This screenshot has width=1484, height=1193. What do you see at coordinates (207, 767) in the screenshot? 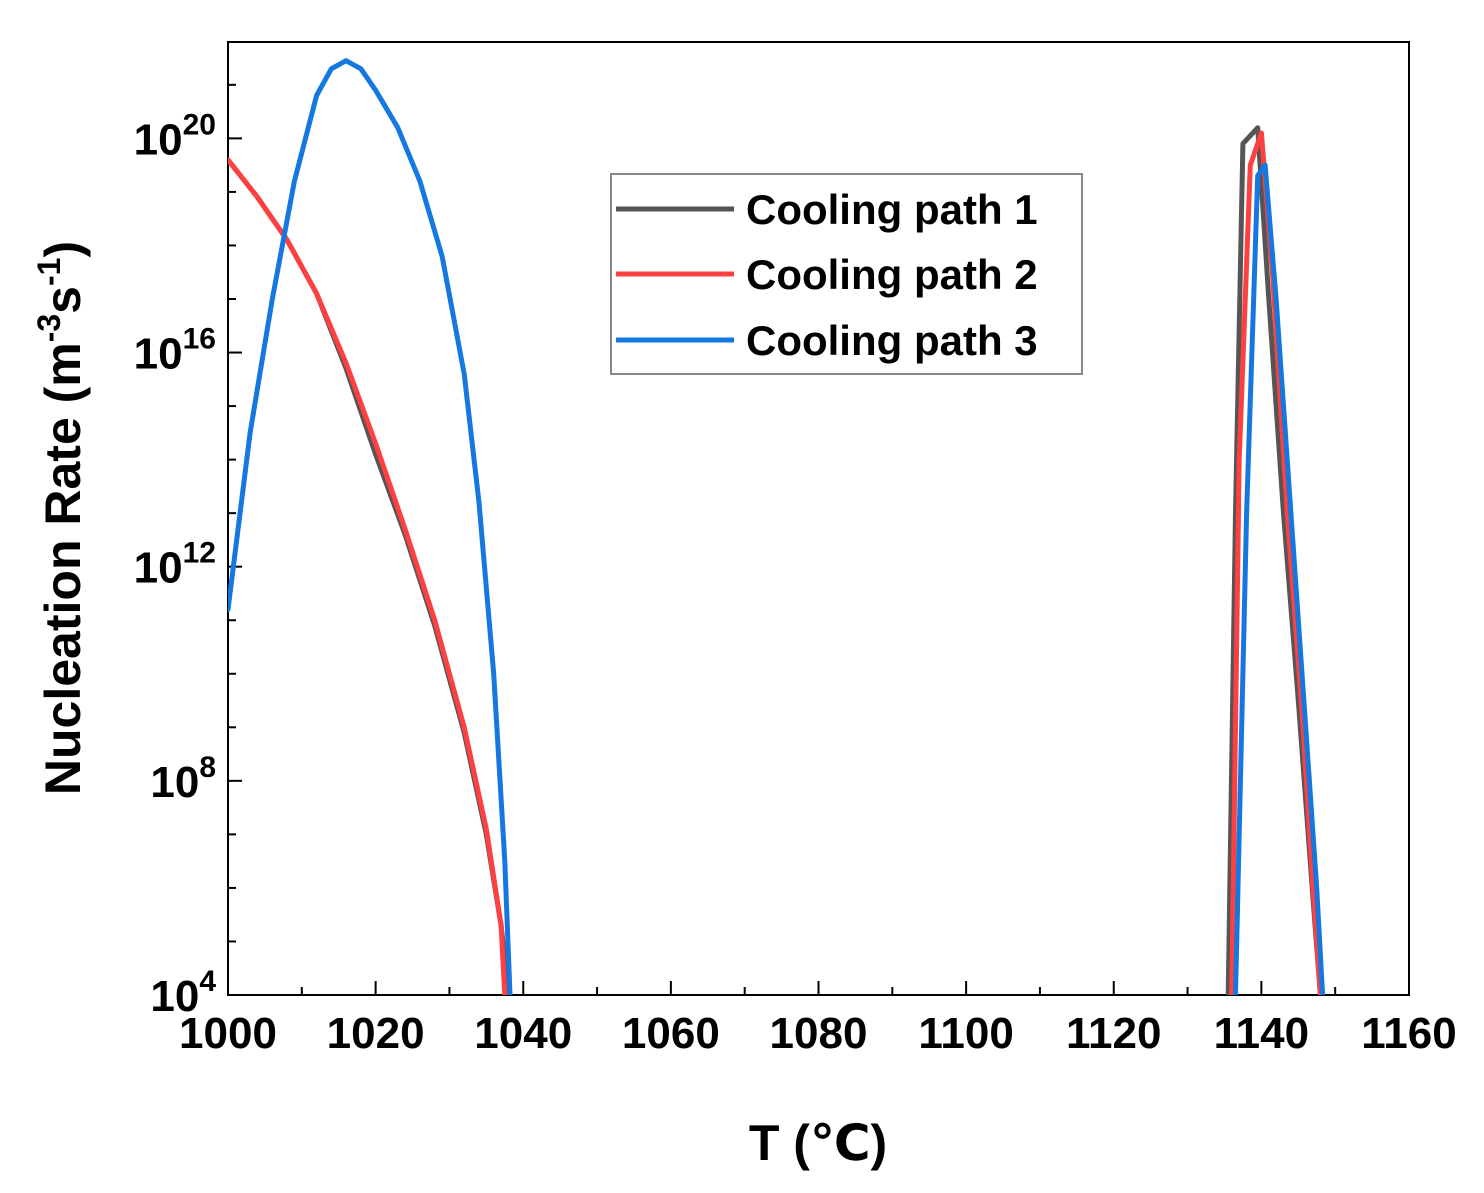
I see `y-tick-exponent: 8` at bounding box center [207, 767].